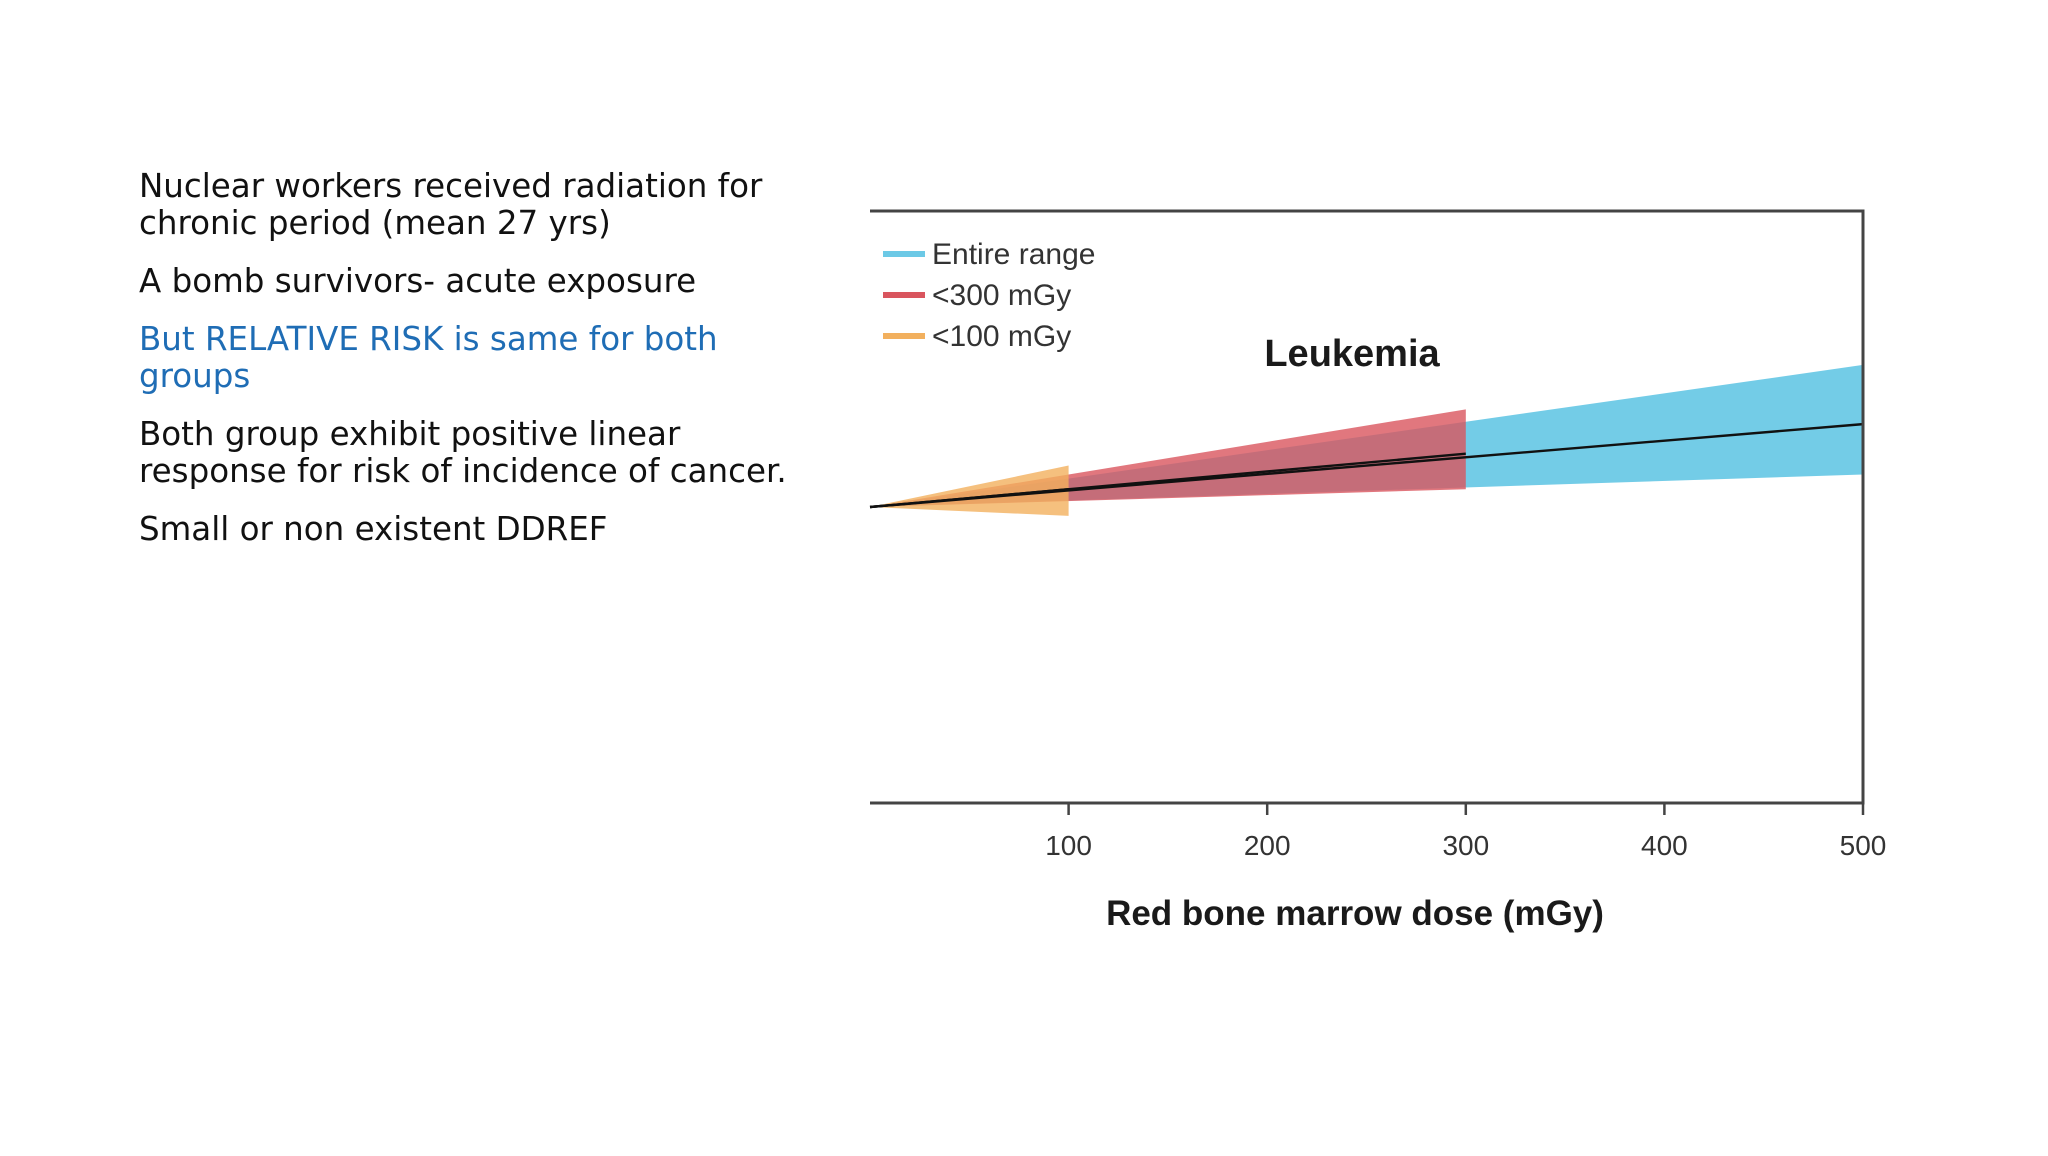 The image size is (2048, 1156). Describe the element at coordinates (1013, 254) in the screenshot. I see `legend-label: Entire range` at that location.